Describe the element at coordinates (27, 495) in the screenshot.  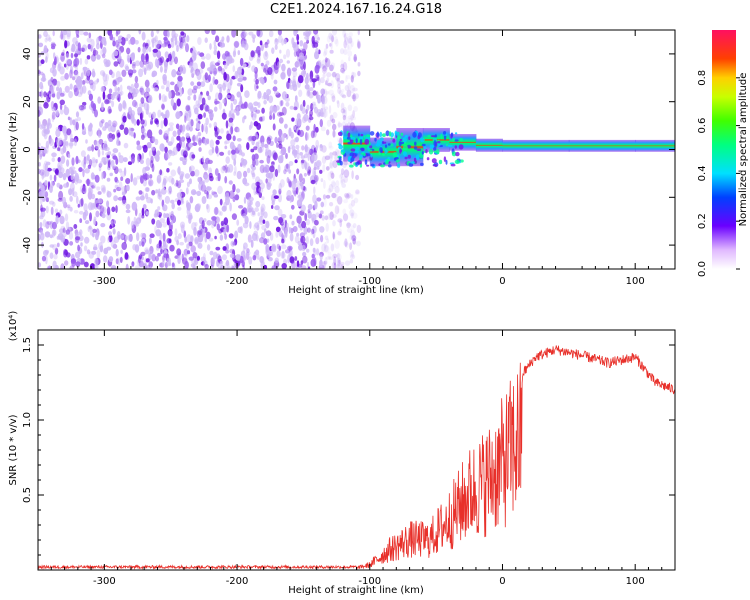
I see `snr-ytick-label: 0.5` at that location.